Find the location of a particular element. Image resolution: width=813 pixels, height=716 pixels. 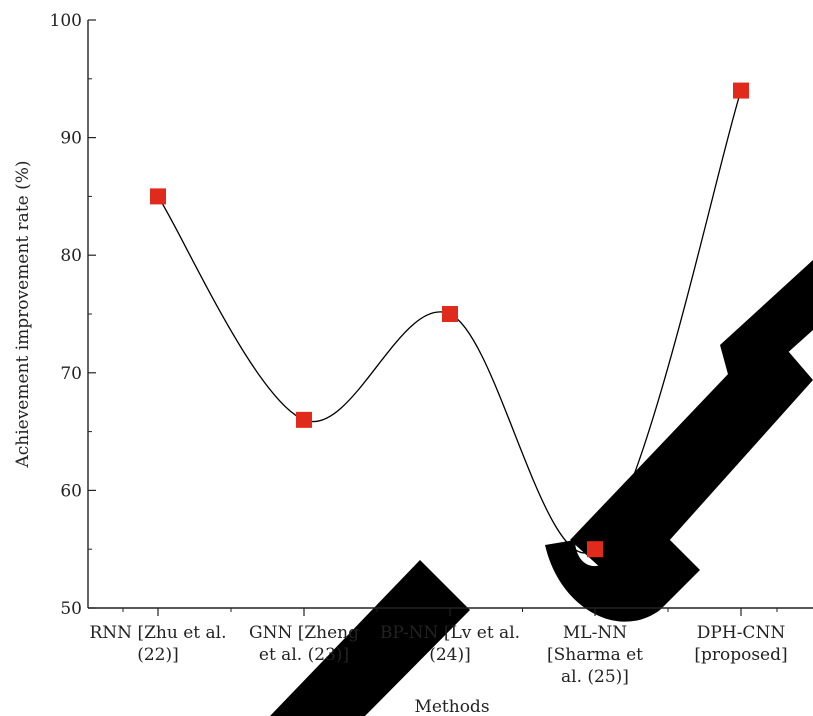

x-category-label: RNN [Zhu et al. (22)] is located at coordinates (158, 644).